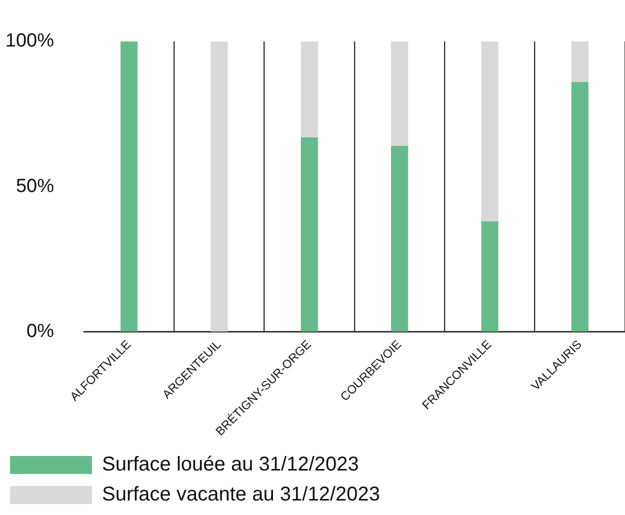 The image size is (625, 515). What do you see at coordinates (230, 465) in the screenshot?
I see `legend-label: Surface louée au 31/12/2023` at bounding box center [230, 465].